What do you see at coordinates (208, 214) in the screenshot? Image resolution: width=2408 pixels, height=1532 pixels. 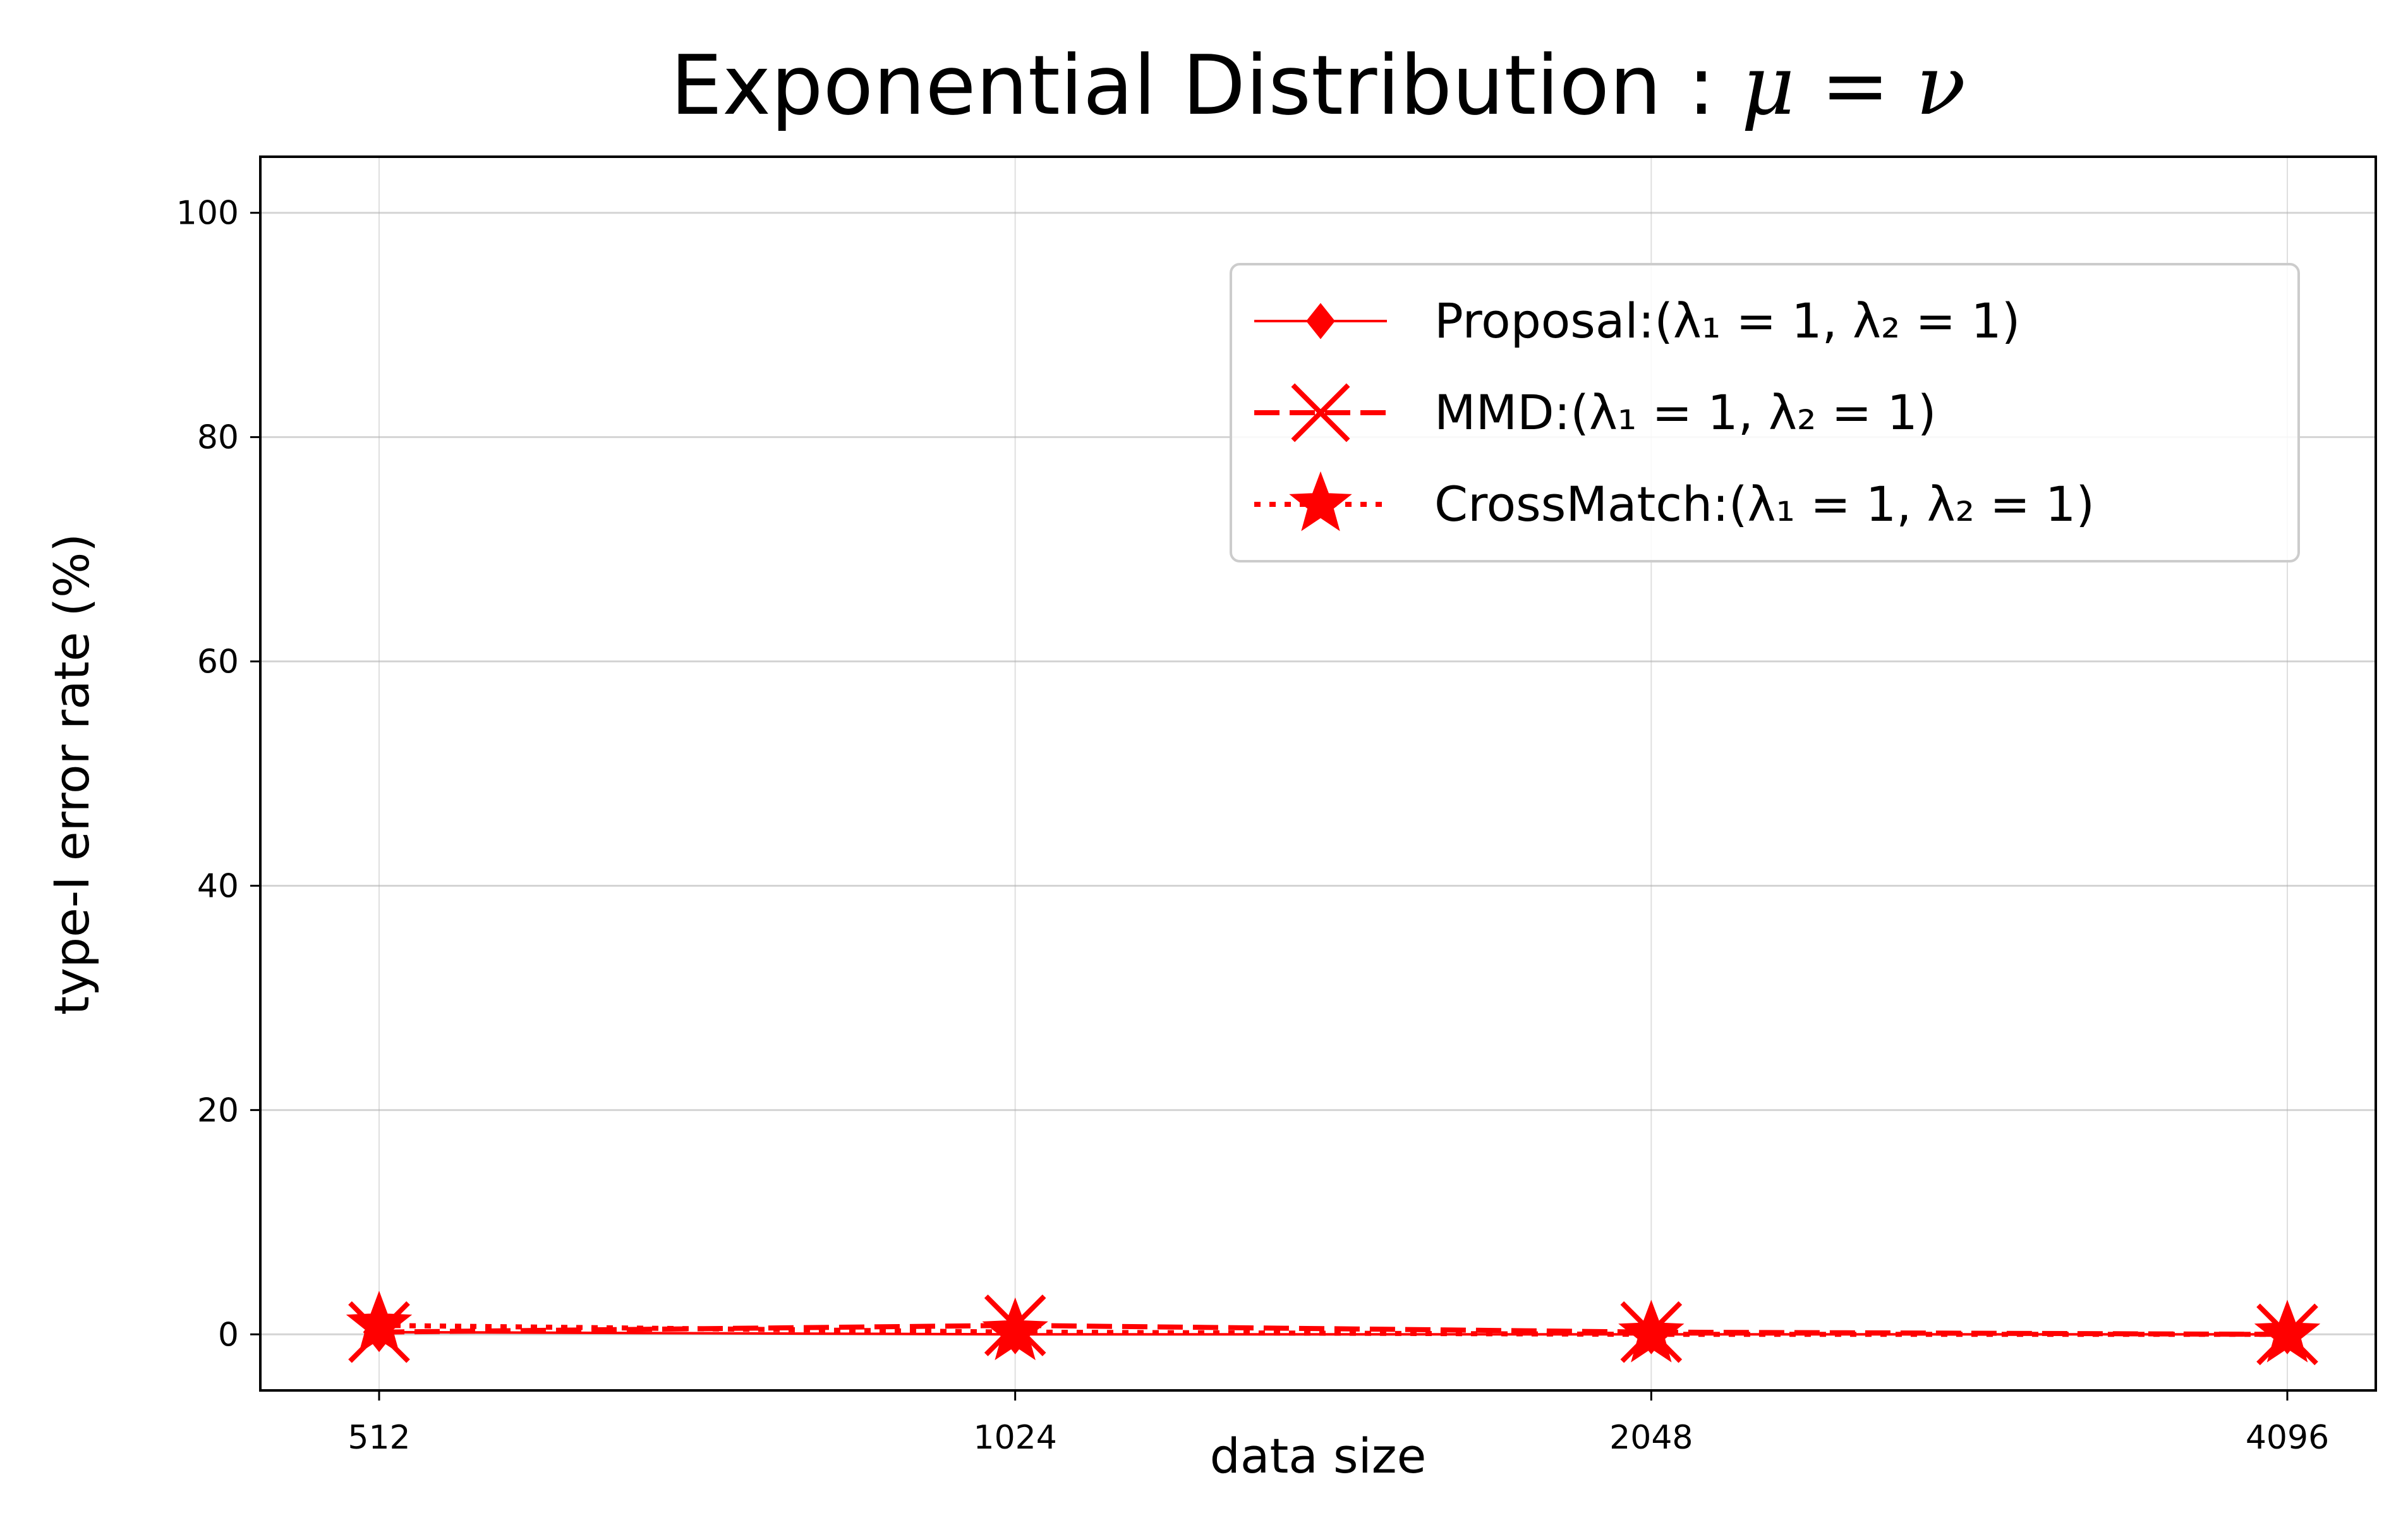 I see `y-tick-label: 100` at bounding box center [208, 214].